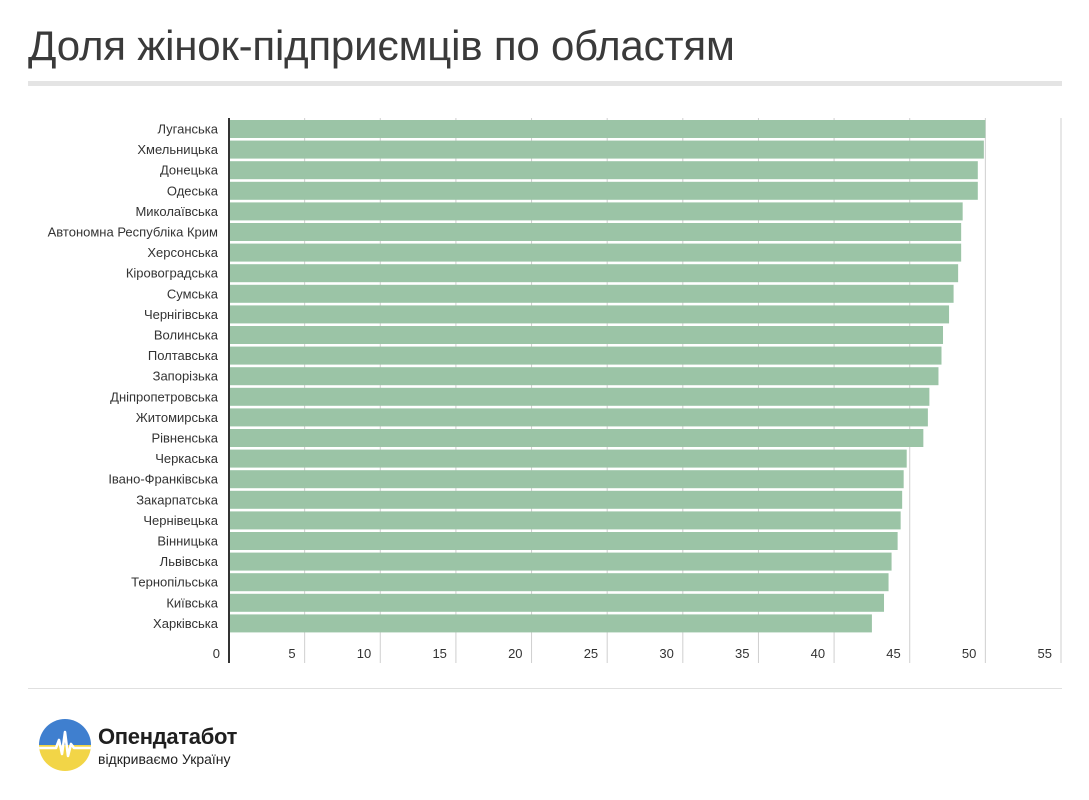 Image resolution: width=1089 pixels, height=800 pixels. I want to click on category-label: Чернівецька, so click(180, 520).